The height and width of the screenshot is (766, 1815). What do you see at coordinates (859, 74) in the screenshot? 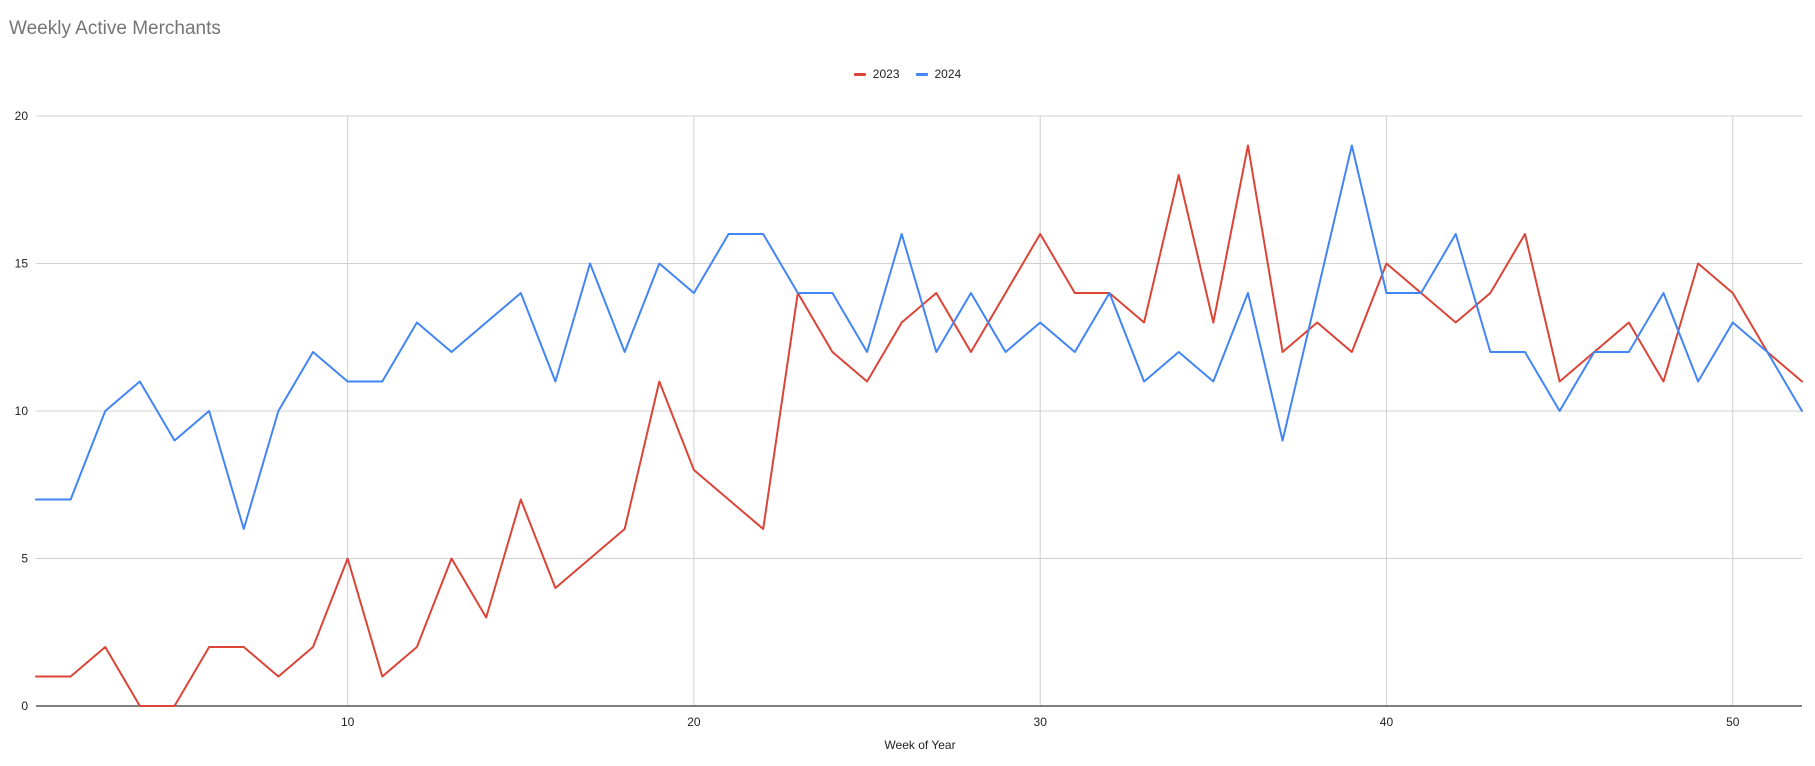
I see `legend-swatch-2023` at bounding box center [859, 74].